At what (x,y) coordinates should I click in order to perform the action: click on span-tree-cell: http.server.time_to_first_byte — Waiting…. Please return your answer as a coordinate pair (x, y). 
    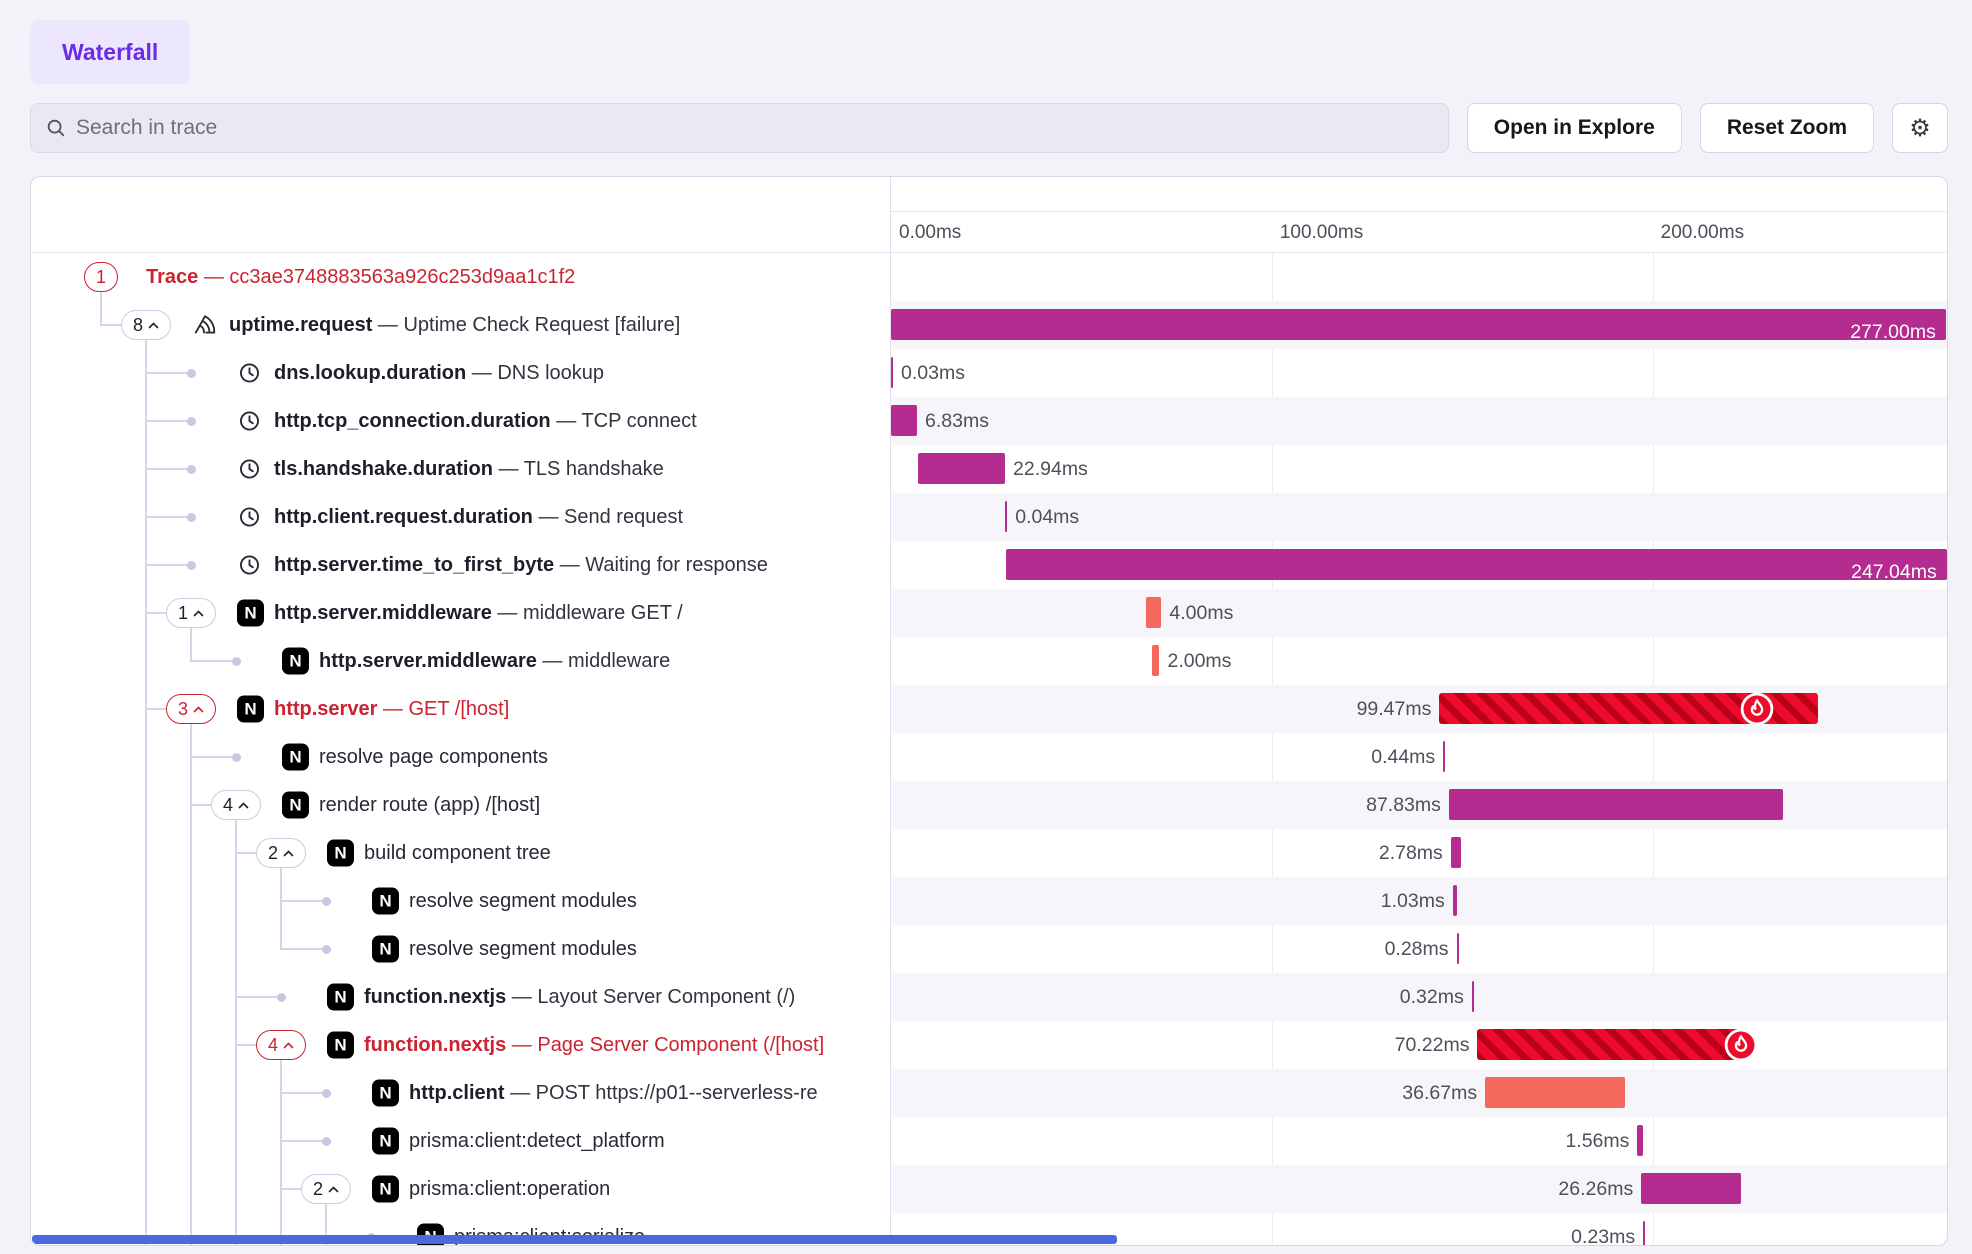
    Looking at the image, I should click on (460, 565).